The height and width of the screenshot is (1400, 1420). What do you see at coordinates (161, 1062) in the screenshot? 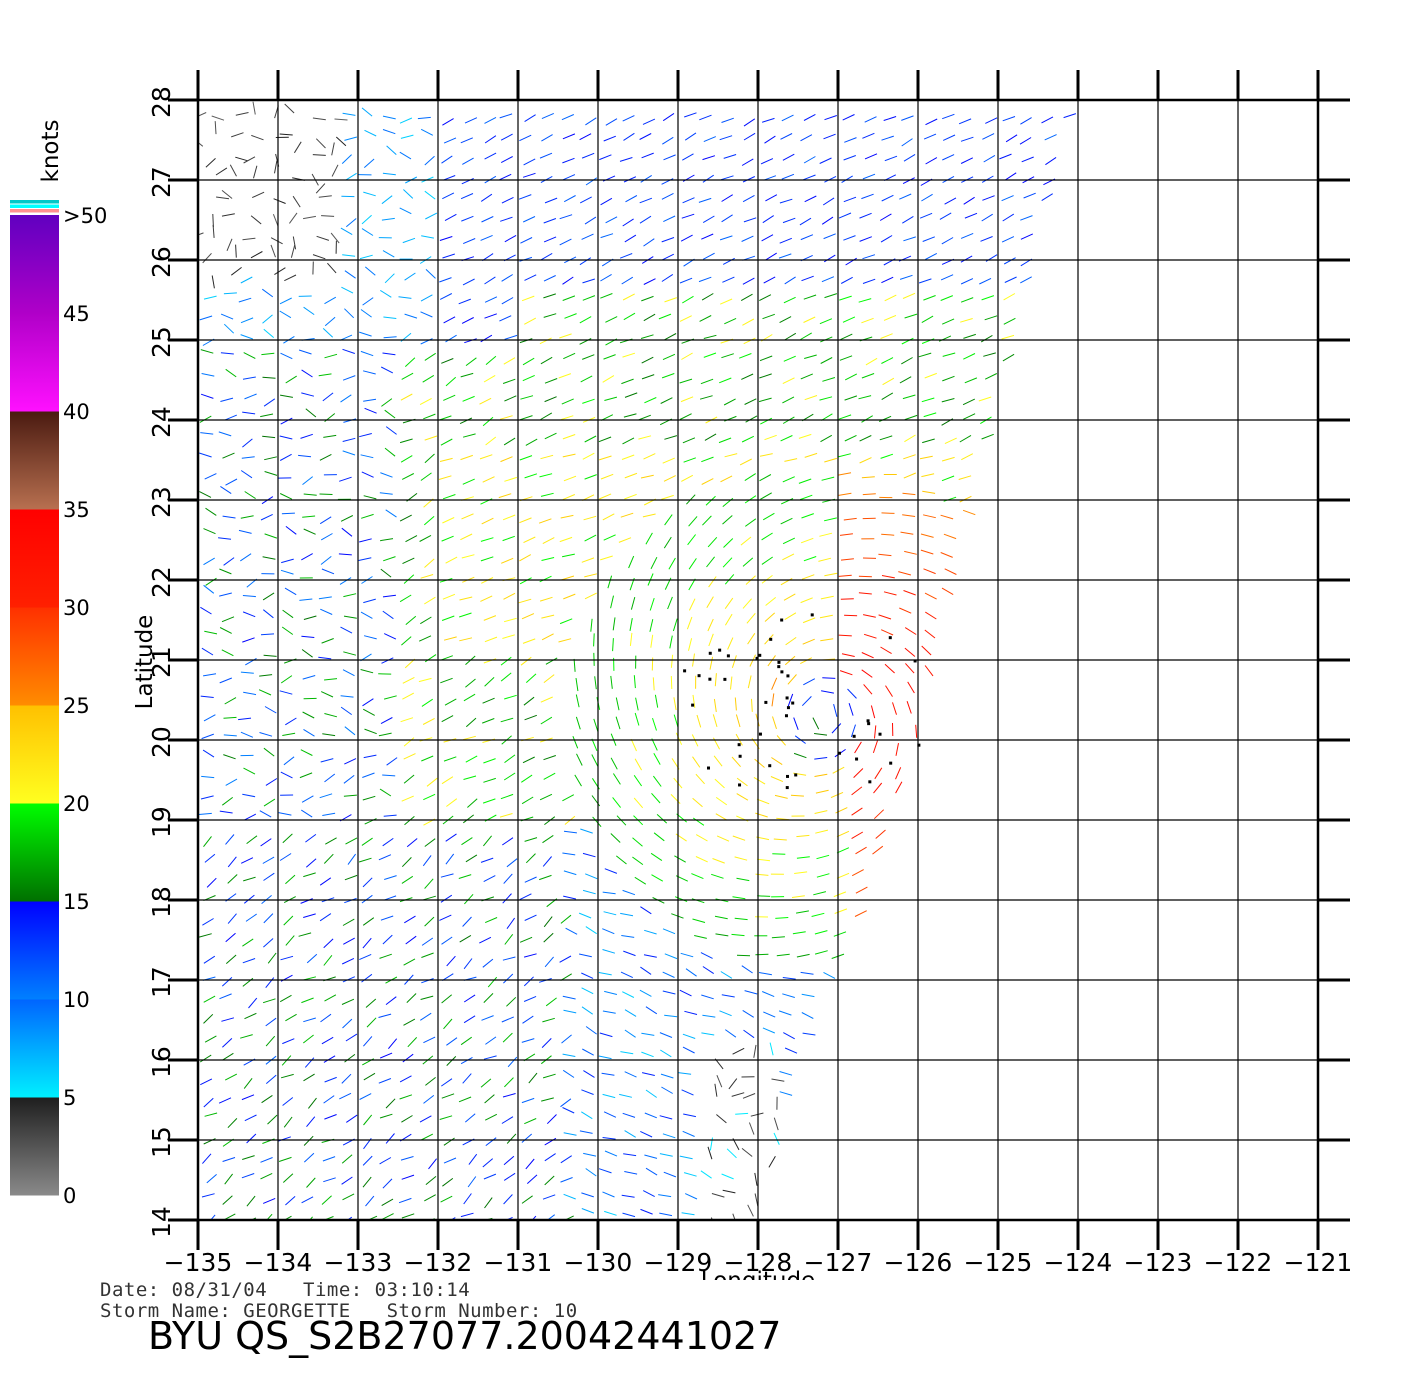
I see `y-tick-label: 16` at bounding box center [161, 1062].